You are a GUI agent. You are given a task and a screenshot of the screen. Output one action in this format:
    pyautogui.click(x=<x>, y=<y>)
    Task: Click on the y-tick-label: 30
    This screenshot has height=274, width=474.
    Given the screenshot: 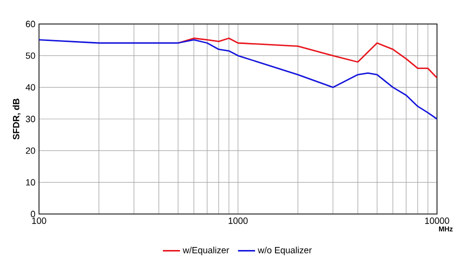 What is the action you would take?
    pyautogui.click(x=31, y=119)
    